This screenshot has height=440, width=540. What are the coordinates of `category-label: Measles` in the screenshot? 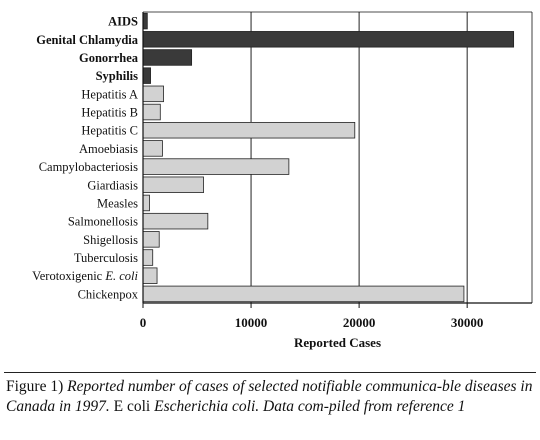 It's located at (117, 203).